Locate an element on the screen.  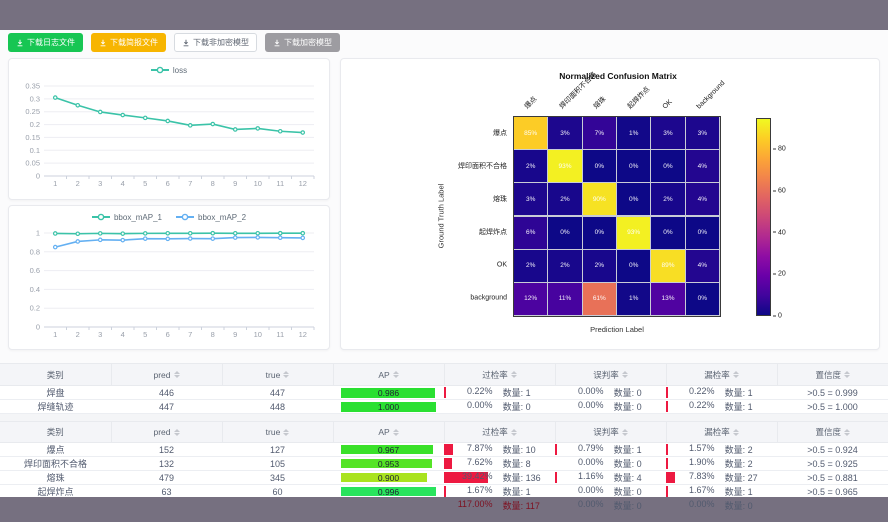
svg-text: 0.25 is located at coordinates (32, 111).